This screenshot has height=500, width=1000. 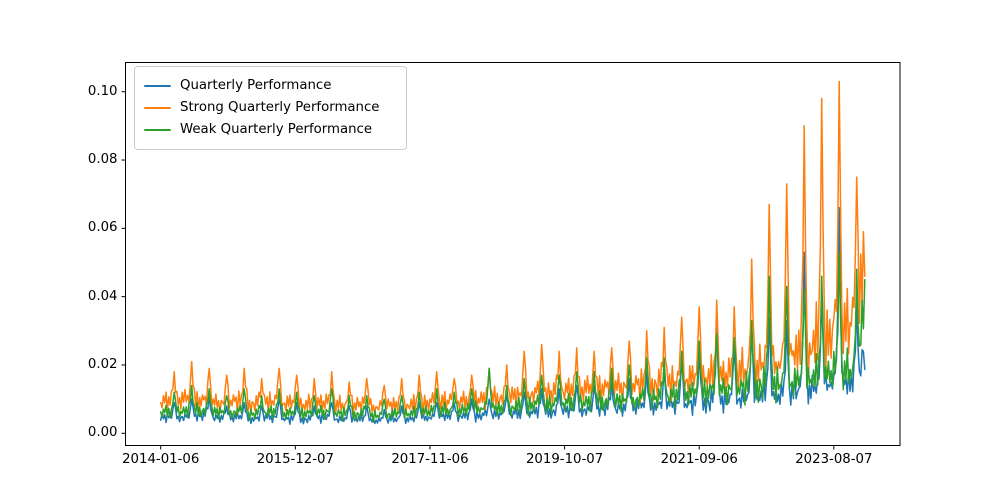 What do you see at coordinates (497, 447) in the screenshot?
I see `x-ticks` at bounding box center [497, 447].